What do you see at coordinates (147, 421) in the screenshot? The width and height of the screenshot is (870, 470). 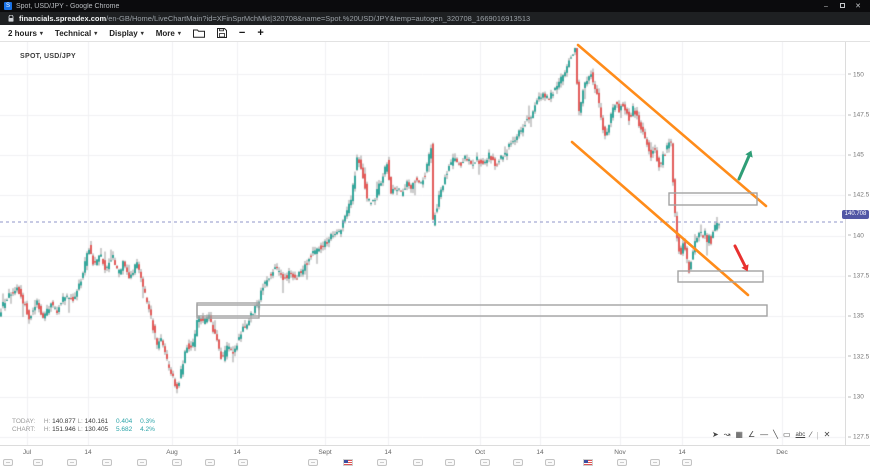 I see `today-change-pct: 0.3%` at bounding box center [147, 421].